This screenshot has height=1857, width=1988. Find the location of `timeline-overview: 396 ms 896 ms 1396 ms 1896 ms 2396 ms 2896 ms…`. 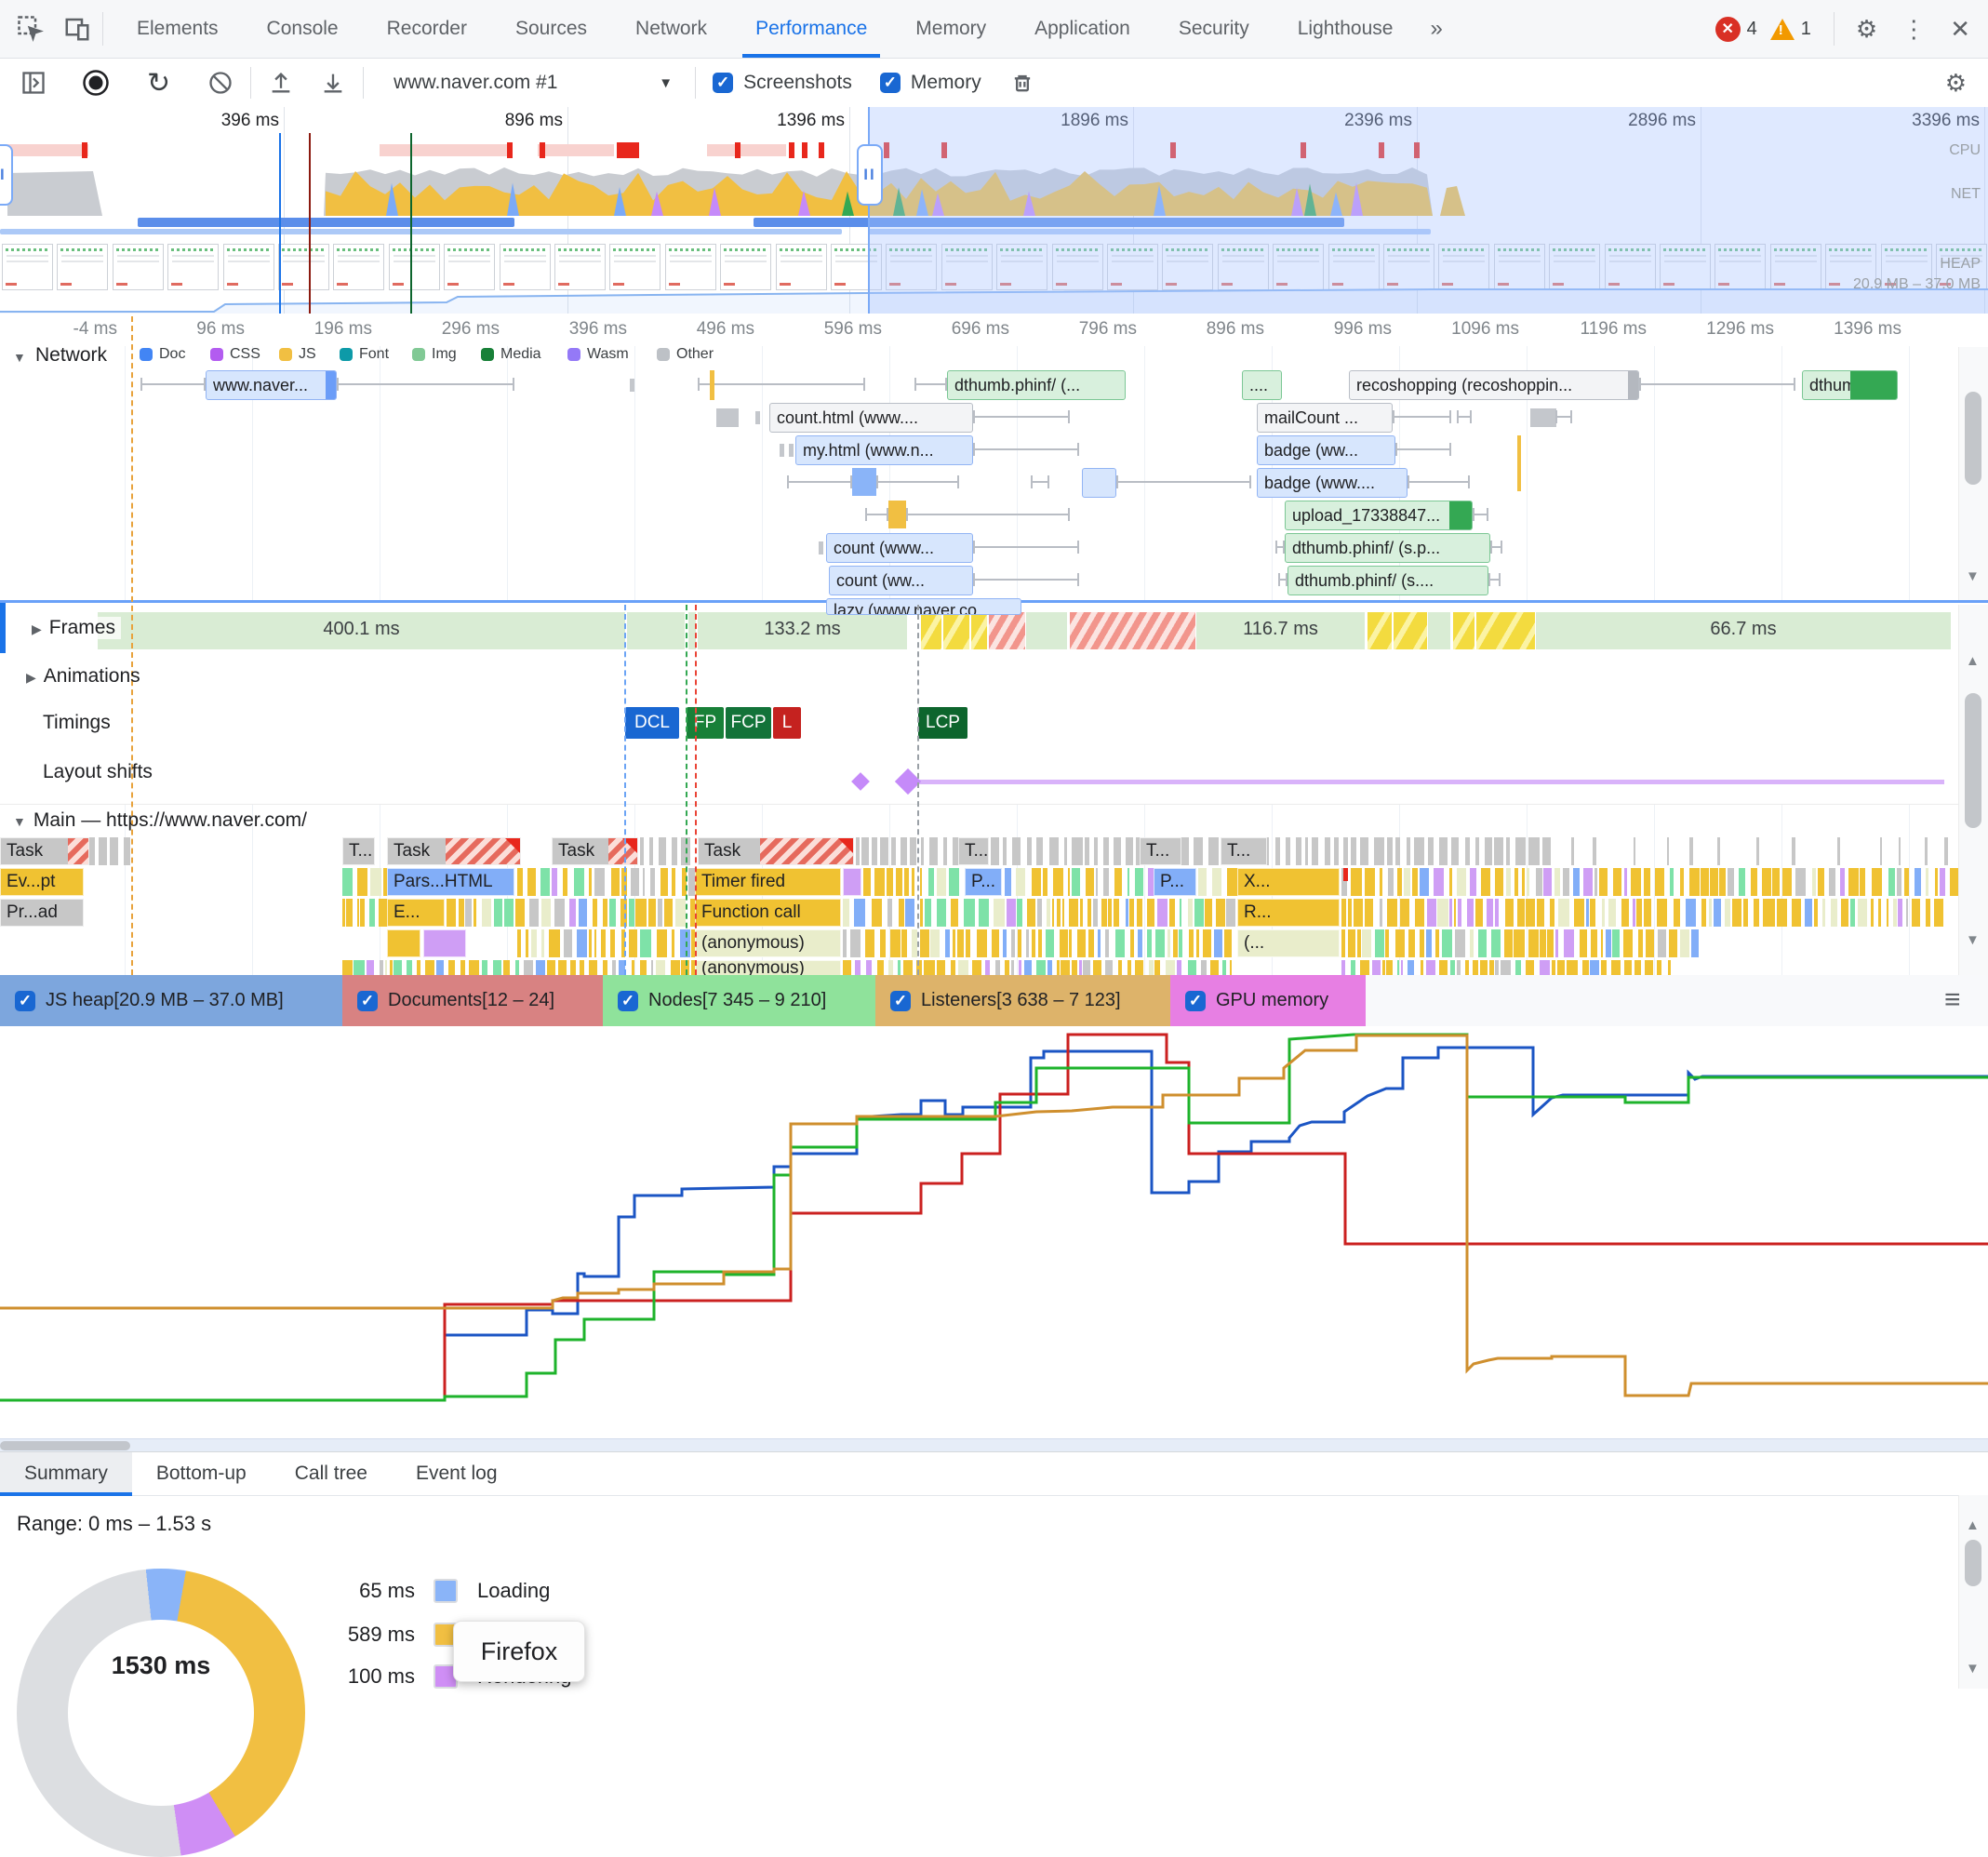

timeline-overview: 396 ms 896 ms 1396 ms 1896 ms 2396 ms 2896 ms… is located at coordinates (994, 210).